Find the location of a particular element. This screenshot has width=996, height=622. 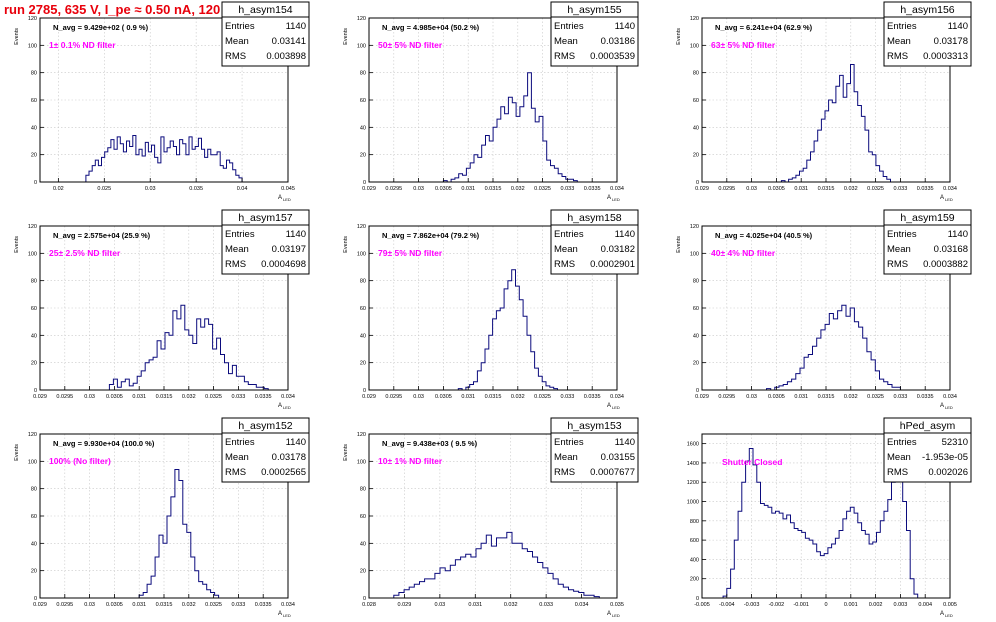

stats-value-rms: 0.002026 is located at coordinates (948, 472).